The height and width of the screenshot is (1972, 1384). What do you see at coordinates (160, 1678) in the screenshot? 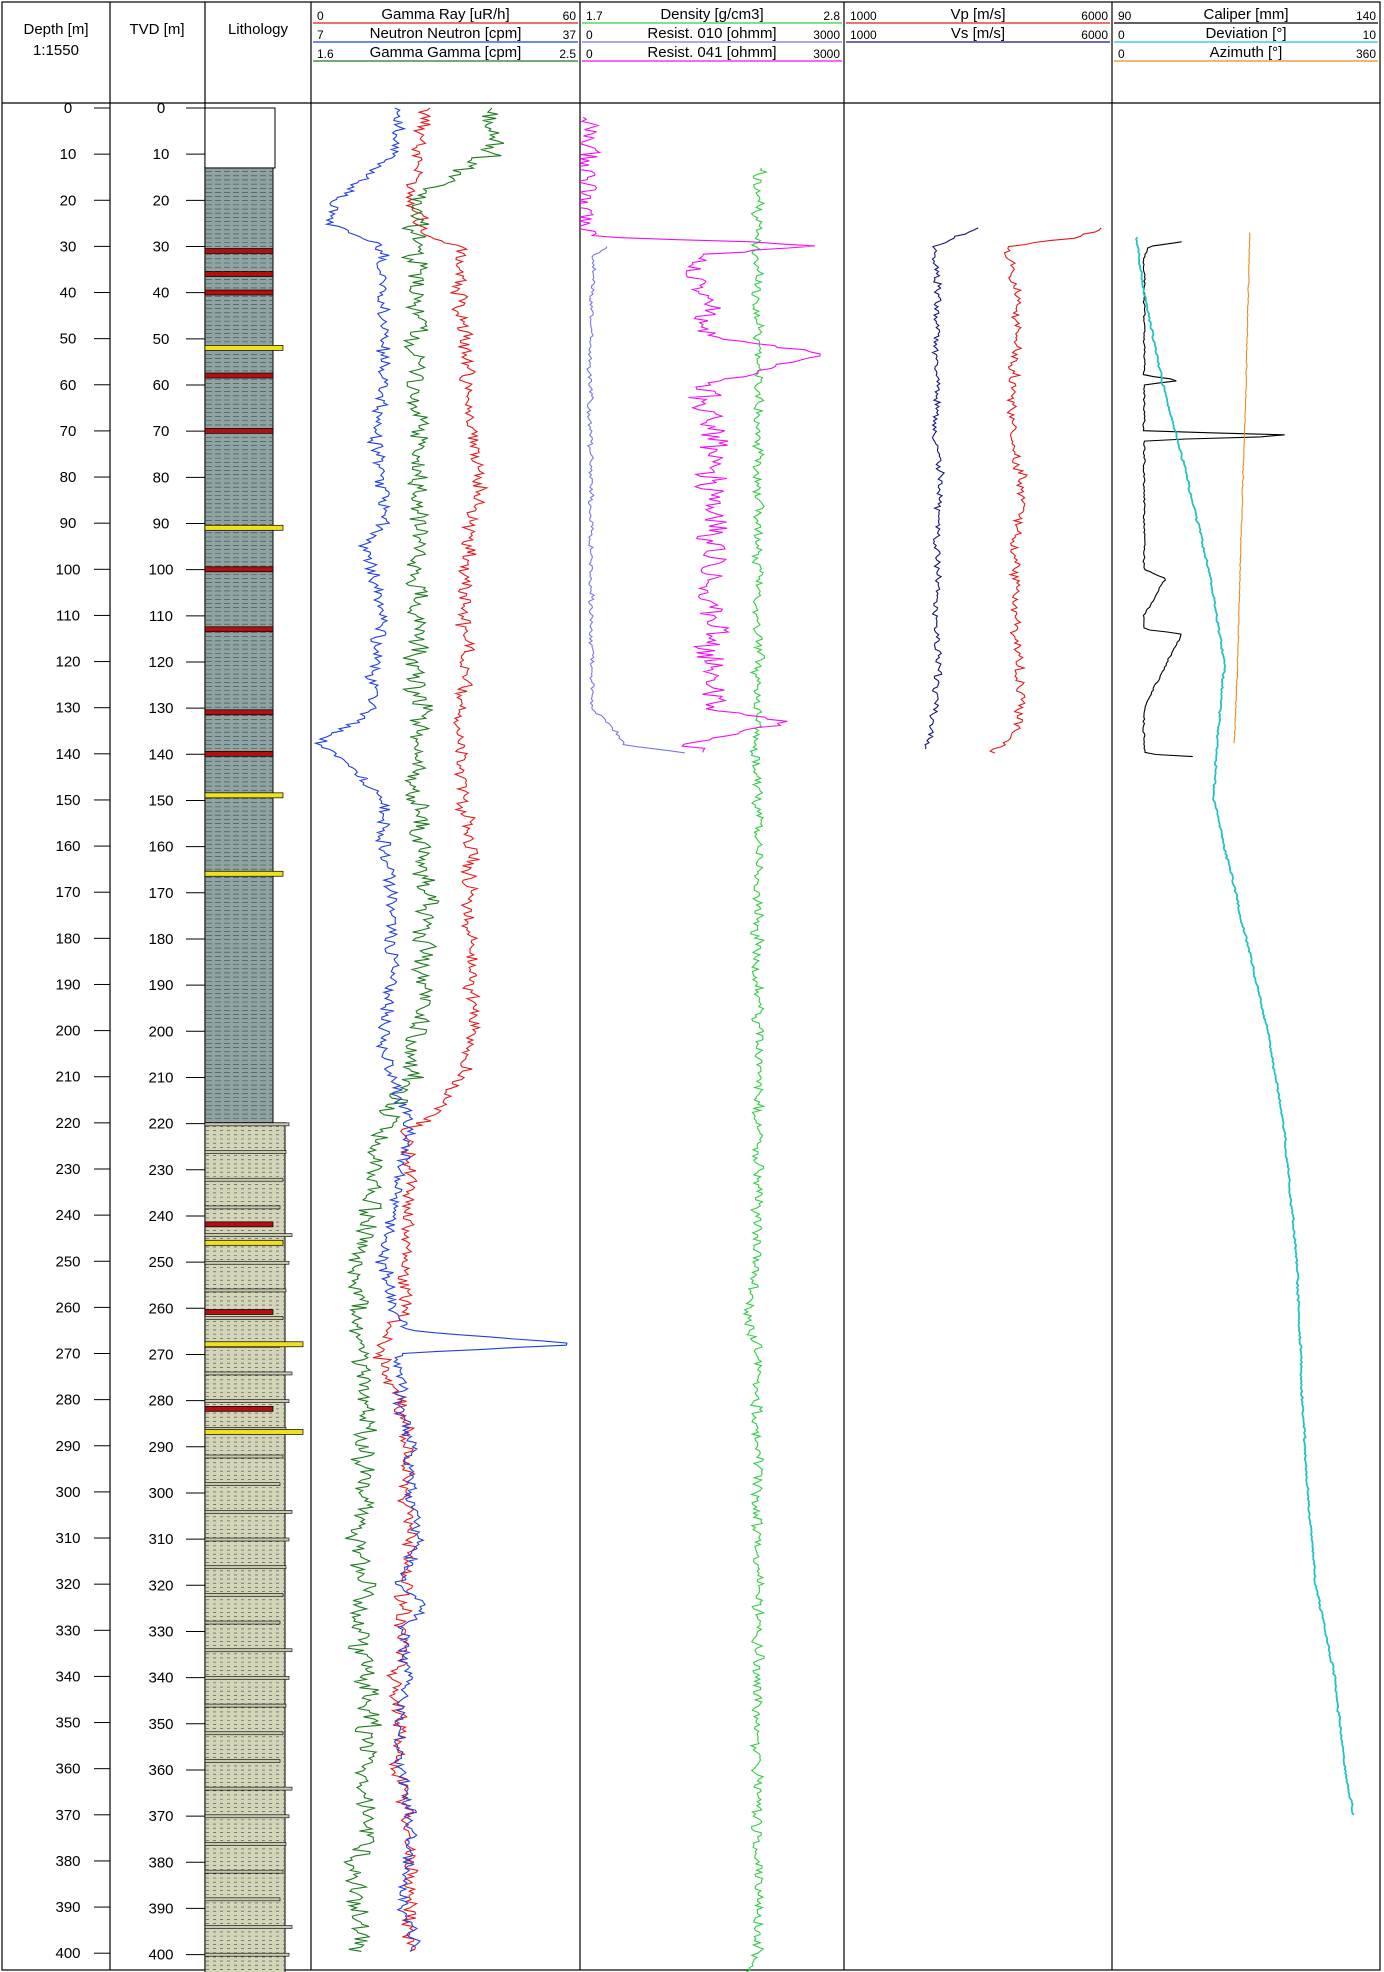
I see `tvd-tick-label: 340` at bounding box center [160, 1678].